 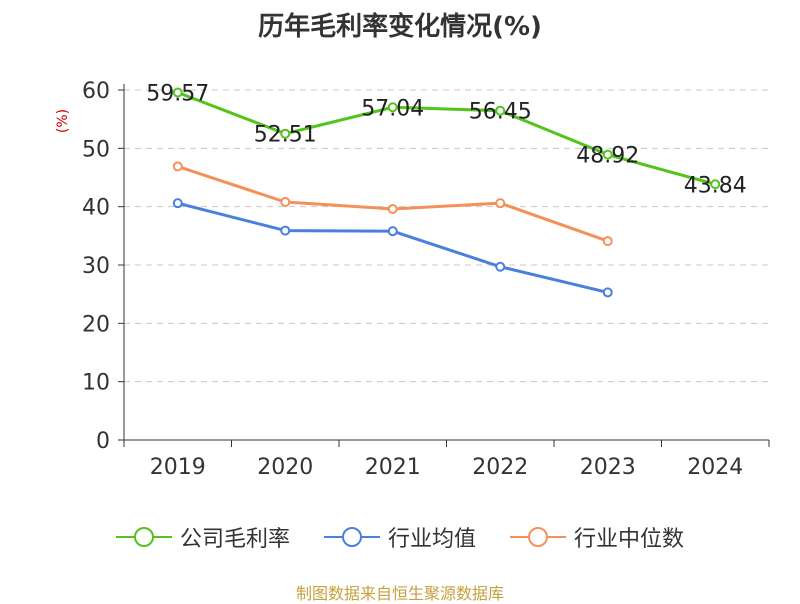 I want to click on x-tick-label: 2024, so click(x=715, y=467).